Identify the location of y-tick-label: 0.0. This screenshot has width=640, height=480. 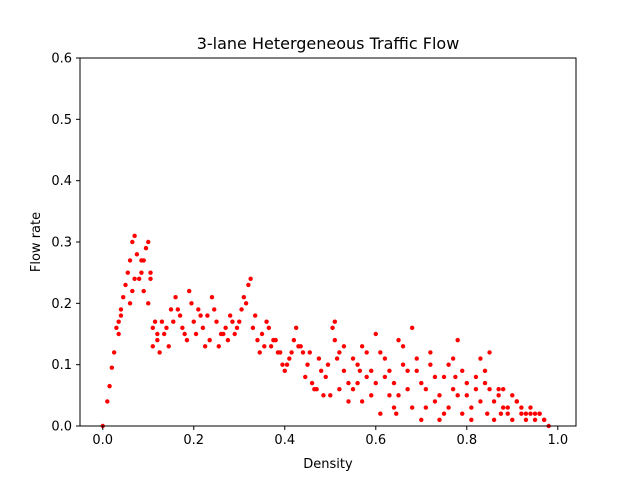
(61, 427).